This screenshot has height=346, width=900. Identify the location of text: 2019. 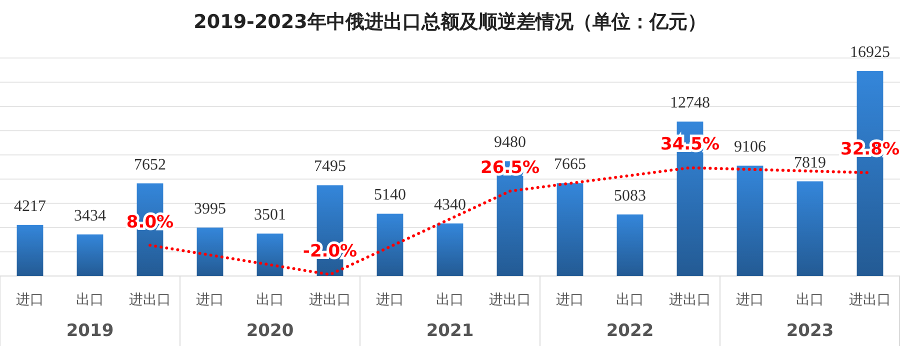
(90, 331).